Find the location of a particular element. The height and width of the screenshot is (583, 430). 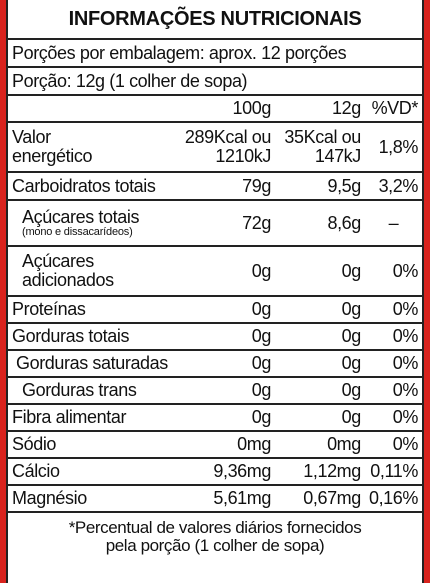

row-vd: 0,11% is located at coordinates (393, 472).